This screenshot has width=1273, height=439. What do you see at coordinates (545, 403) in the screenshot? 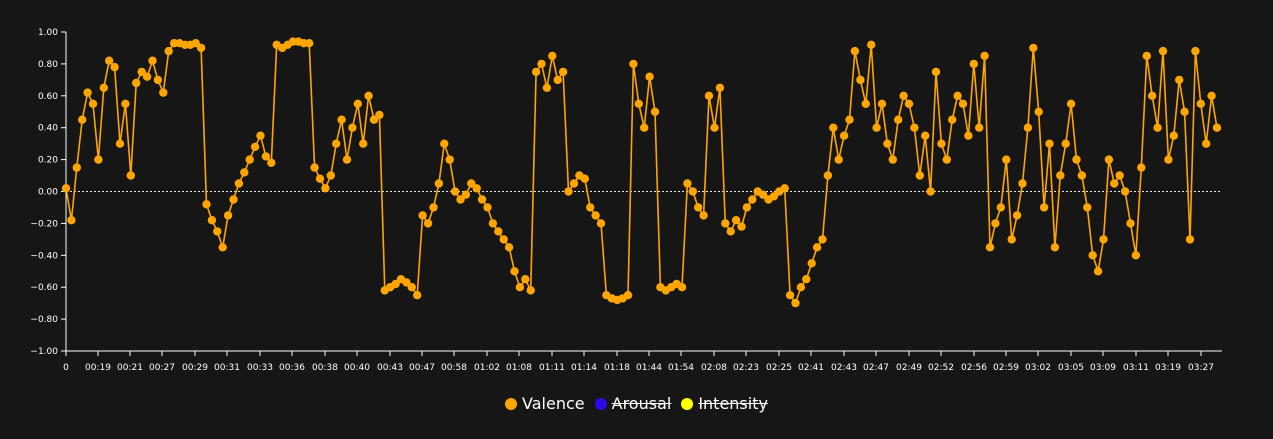
I see `legend-item-valence: Valence` at bounding box center [545, 403].